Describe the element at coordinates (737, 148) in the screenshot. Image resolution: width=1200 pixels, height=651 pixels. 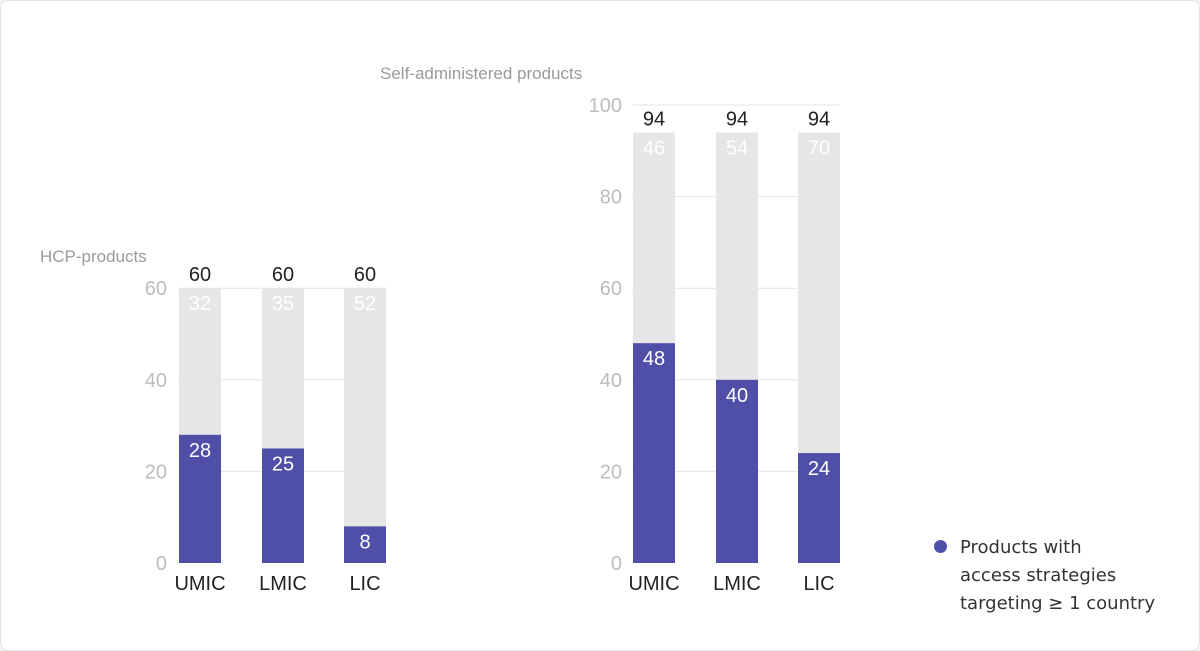
I see `remainder-value-label: 54` at that location.